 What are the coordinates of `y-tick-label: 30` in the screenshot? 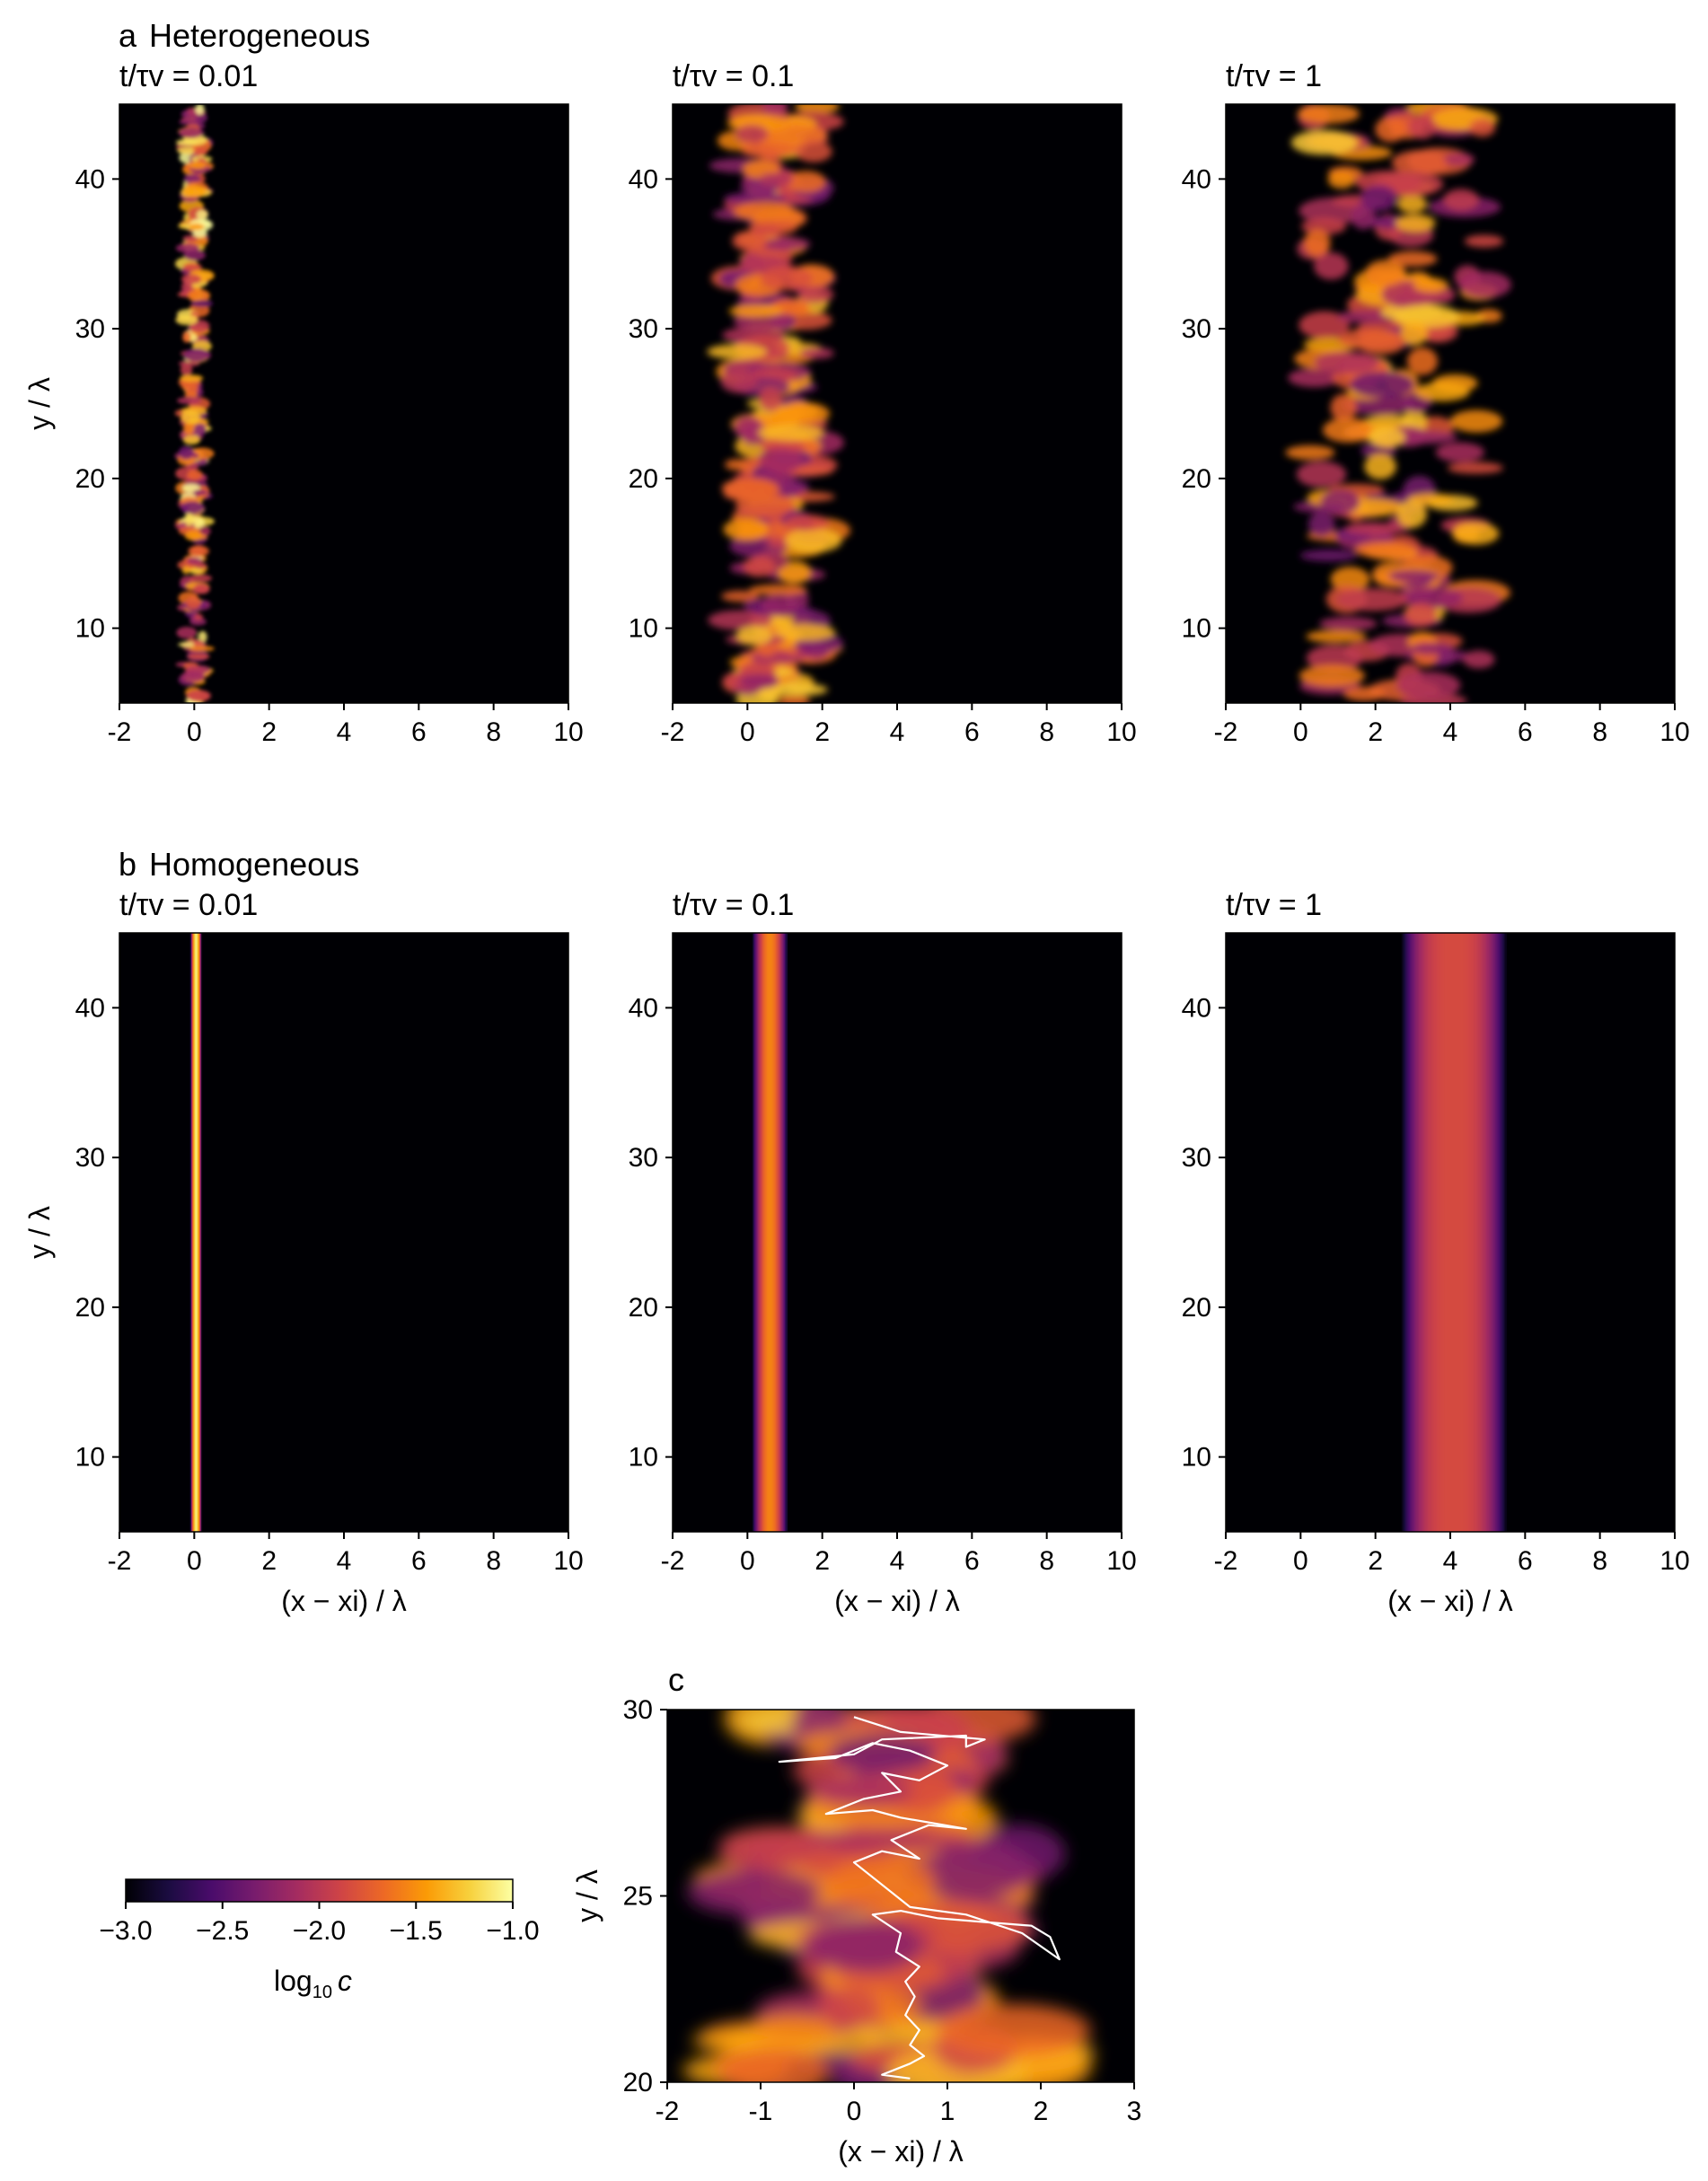 It's located at (643, 1158).